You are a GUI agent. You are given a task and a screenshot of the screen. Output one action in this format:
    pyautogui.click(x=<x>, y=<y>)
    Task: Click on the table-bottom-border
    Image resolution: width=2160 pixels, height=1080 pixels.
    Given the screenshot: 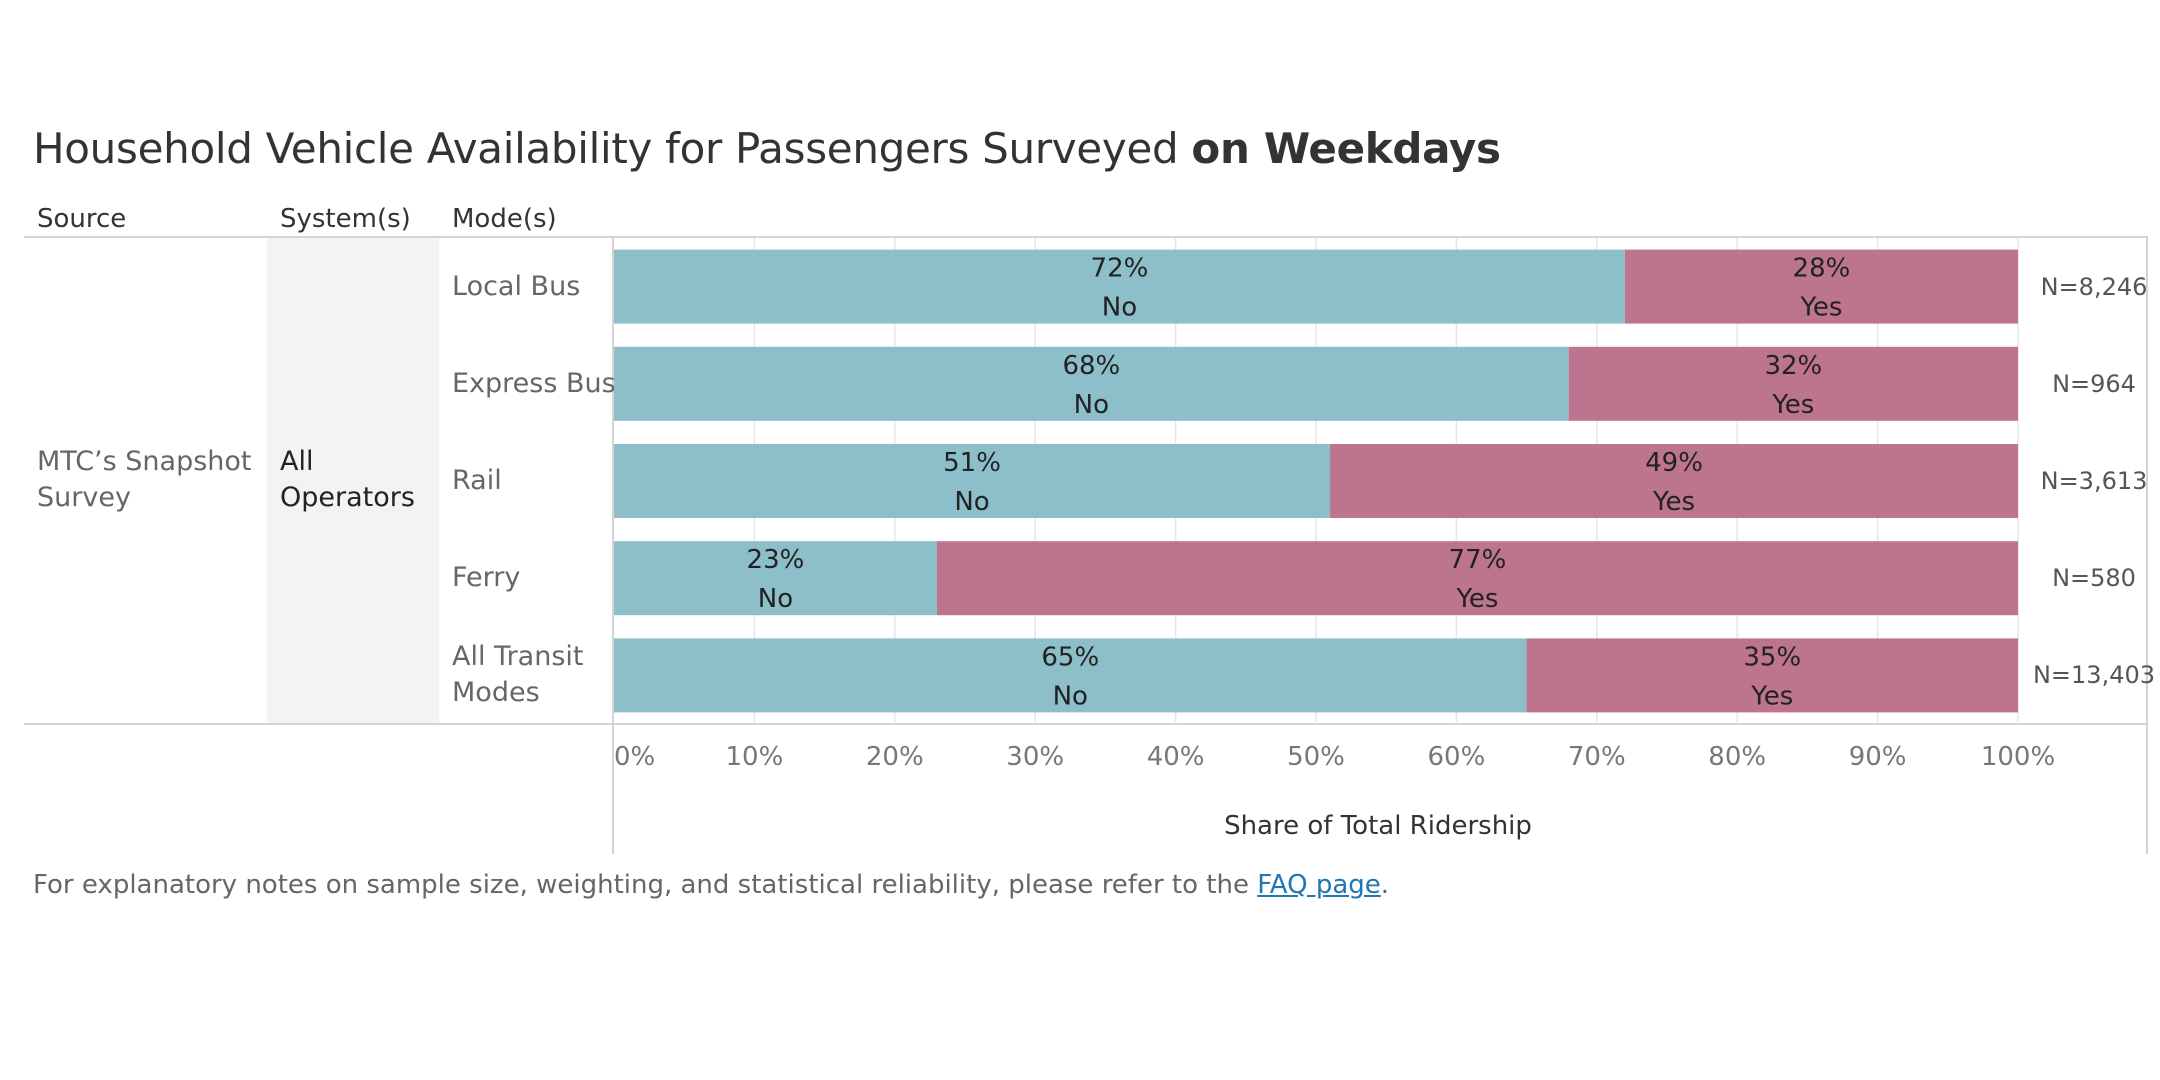 What is the action you would take?
    pyautogui.click(x=1086, y=724)
    